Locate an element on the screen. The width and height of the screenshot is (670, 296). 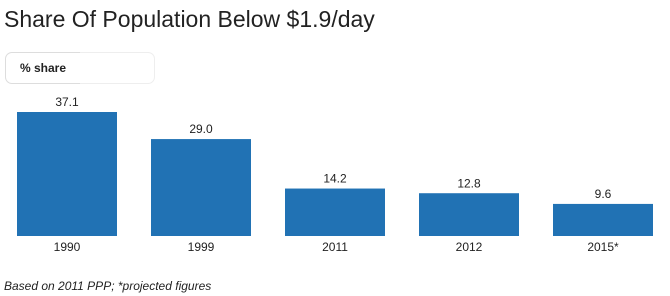
value-label: 14.2 is located at coordinates (335, 179).